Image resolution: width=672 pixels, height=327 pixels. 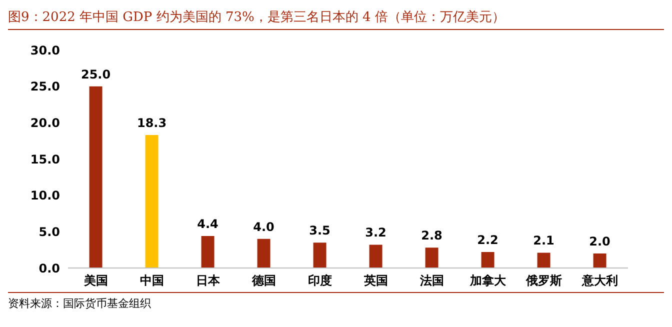 What do you see at coordinates (375, 281) in the screenshot?
I see `x-tick-label: 英国` at bounding box center [375, 281].